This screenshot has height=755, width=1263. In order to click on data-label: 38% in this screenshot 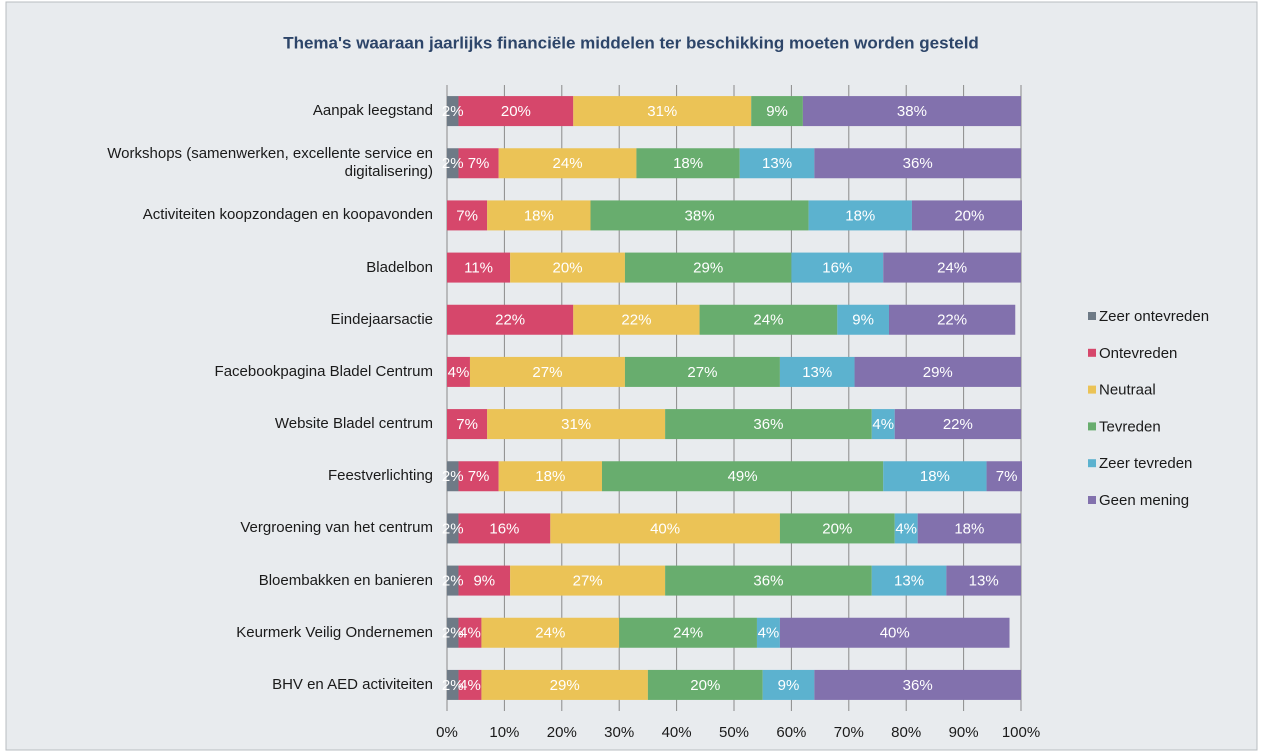, I will do `click(700, 215)`.